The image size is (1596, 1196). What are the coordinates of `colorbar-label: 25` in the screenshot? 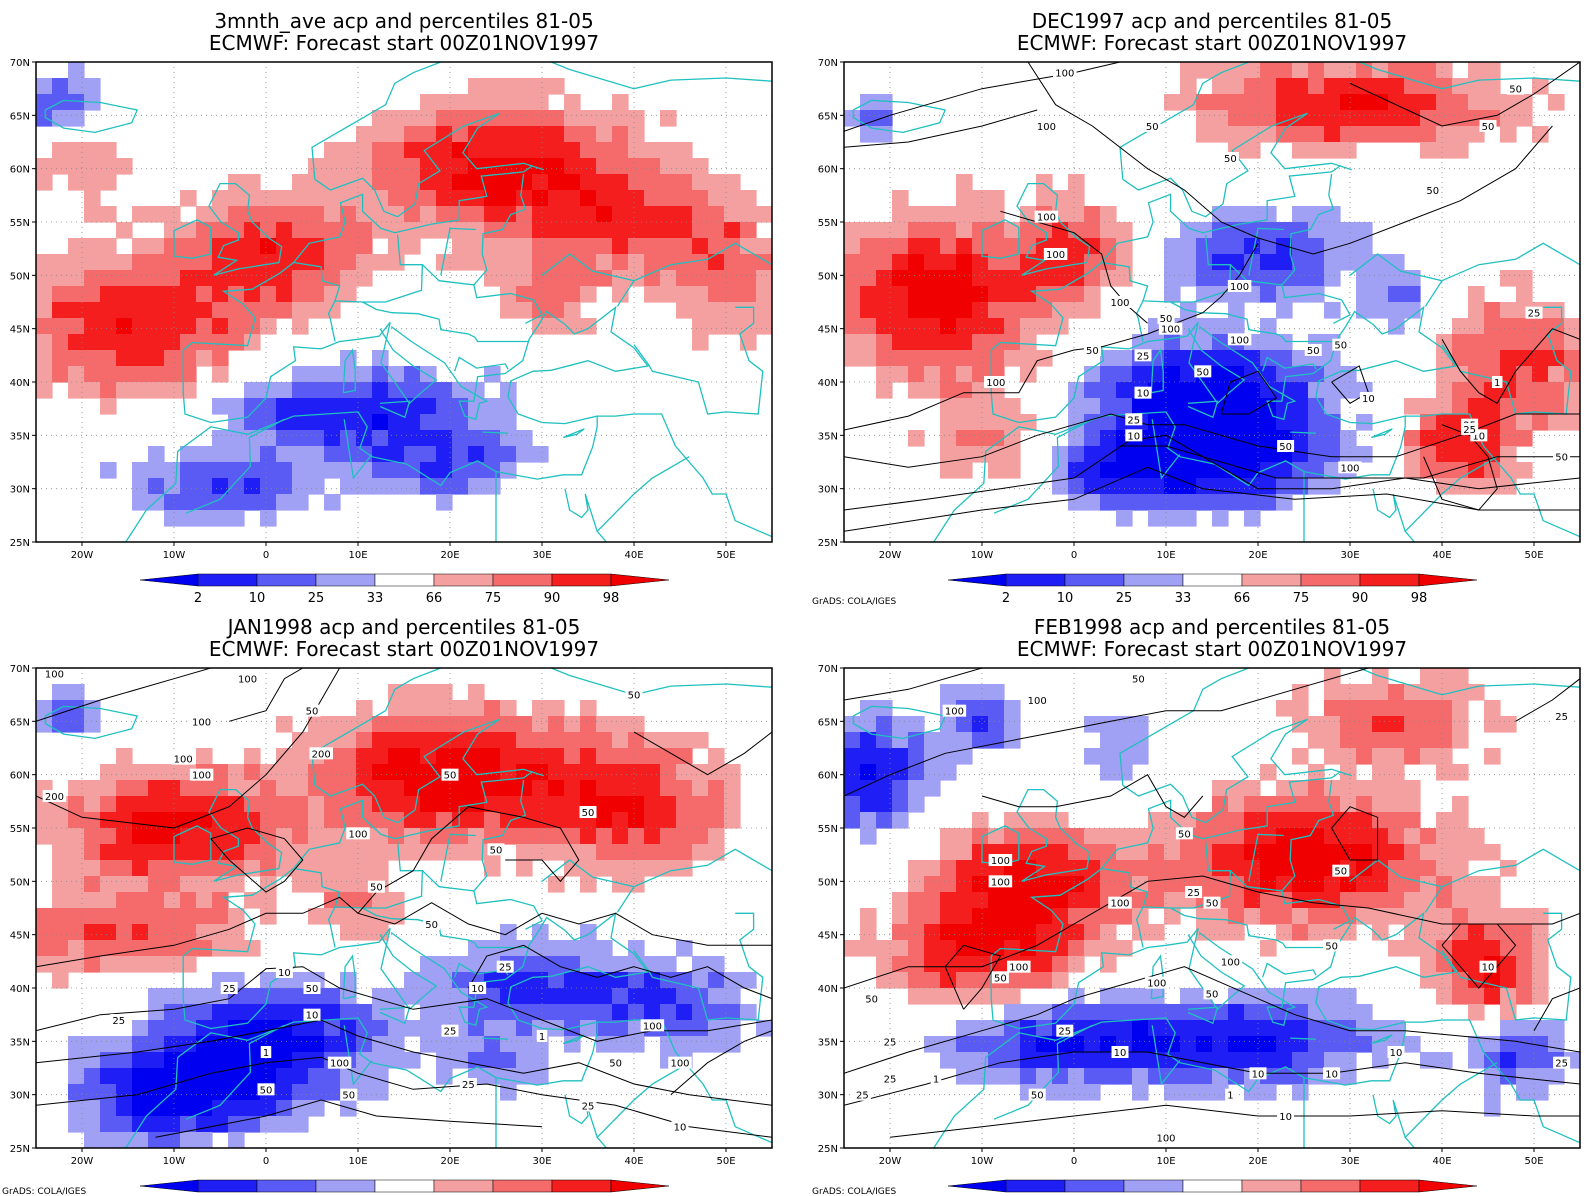 It's located at (1124, 598).